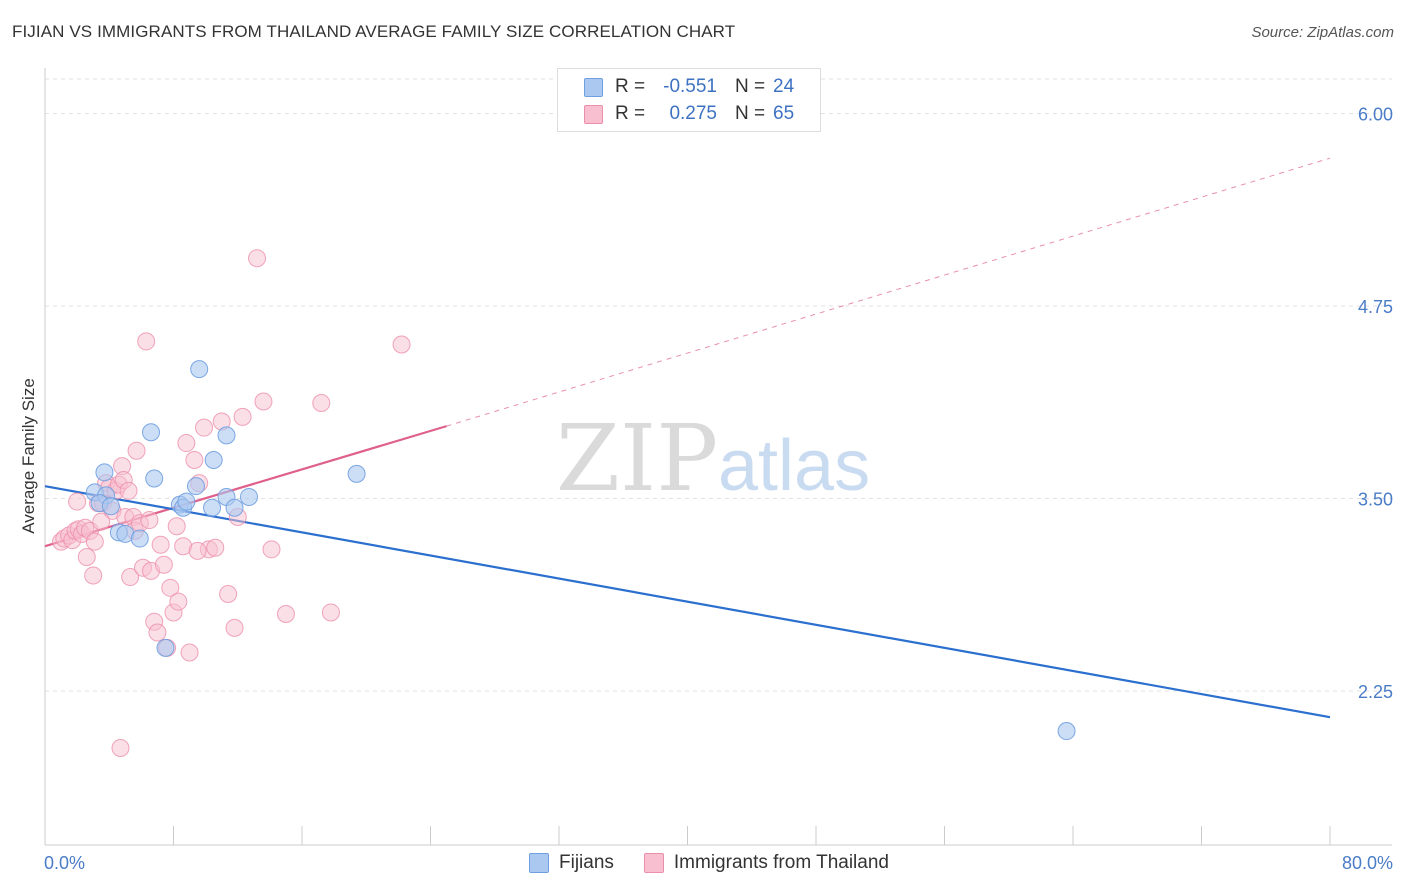 Image resolution: width=1406 pixels, height=892 pixels. What do you see at coordinates (1375, 404) in the screenshot?
I see `y-tick-labels: 2.25 3.50 4.75 6.00` at bounding box center [1375, 404].